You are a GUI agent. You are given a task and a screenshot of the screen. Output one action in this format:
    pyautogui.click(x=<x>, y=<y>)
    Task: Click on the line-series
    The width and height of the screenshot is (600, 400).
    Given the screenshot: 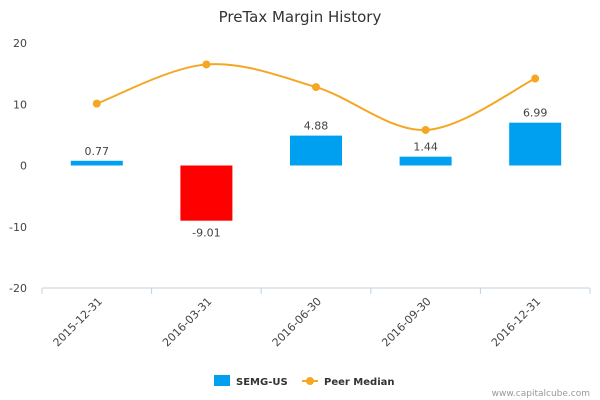 What is the action you would take?
    pyautogui.click(x=316, y=97)
    